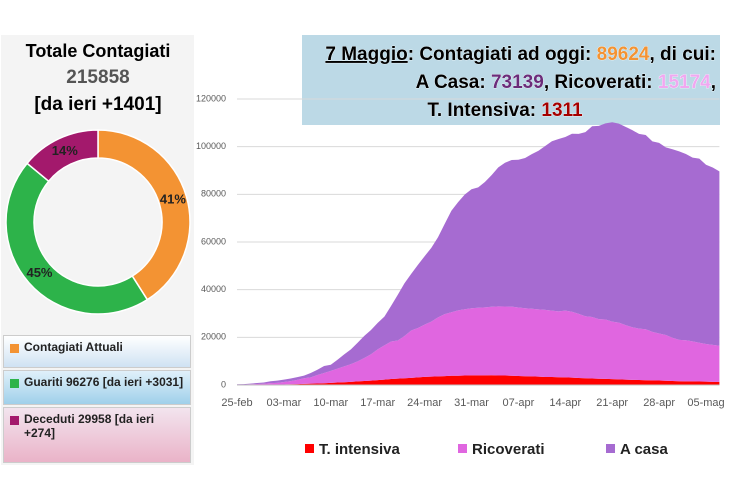 Image resolution: width=750 pixels, height=500 pixels. What do you see at coordinates (213, 241) in the screenshot?
I see `y-tick-label: 60000` at bounding box center [213, 241].